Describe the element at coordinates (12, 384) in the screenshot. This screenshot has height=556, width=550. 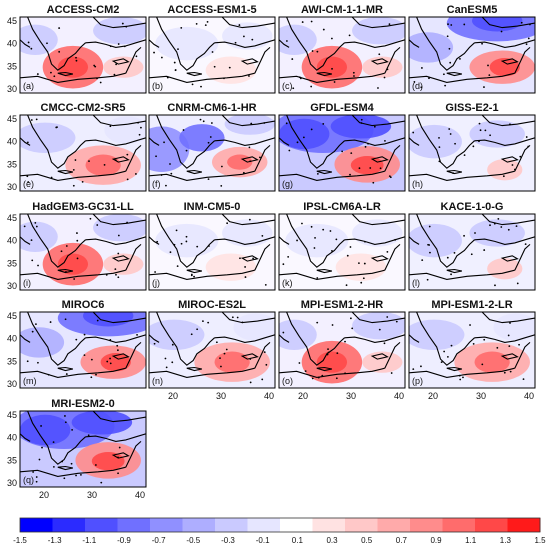
I see `y-tick-label: 30` at that location.